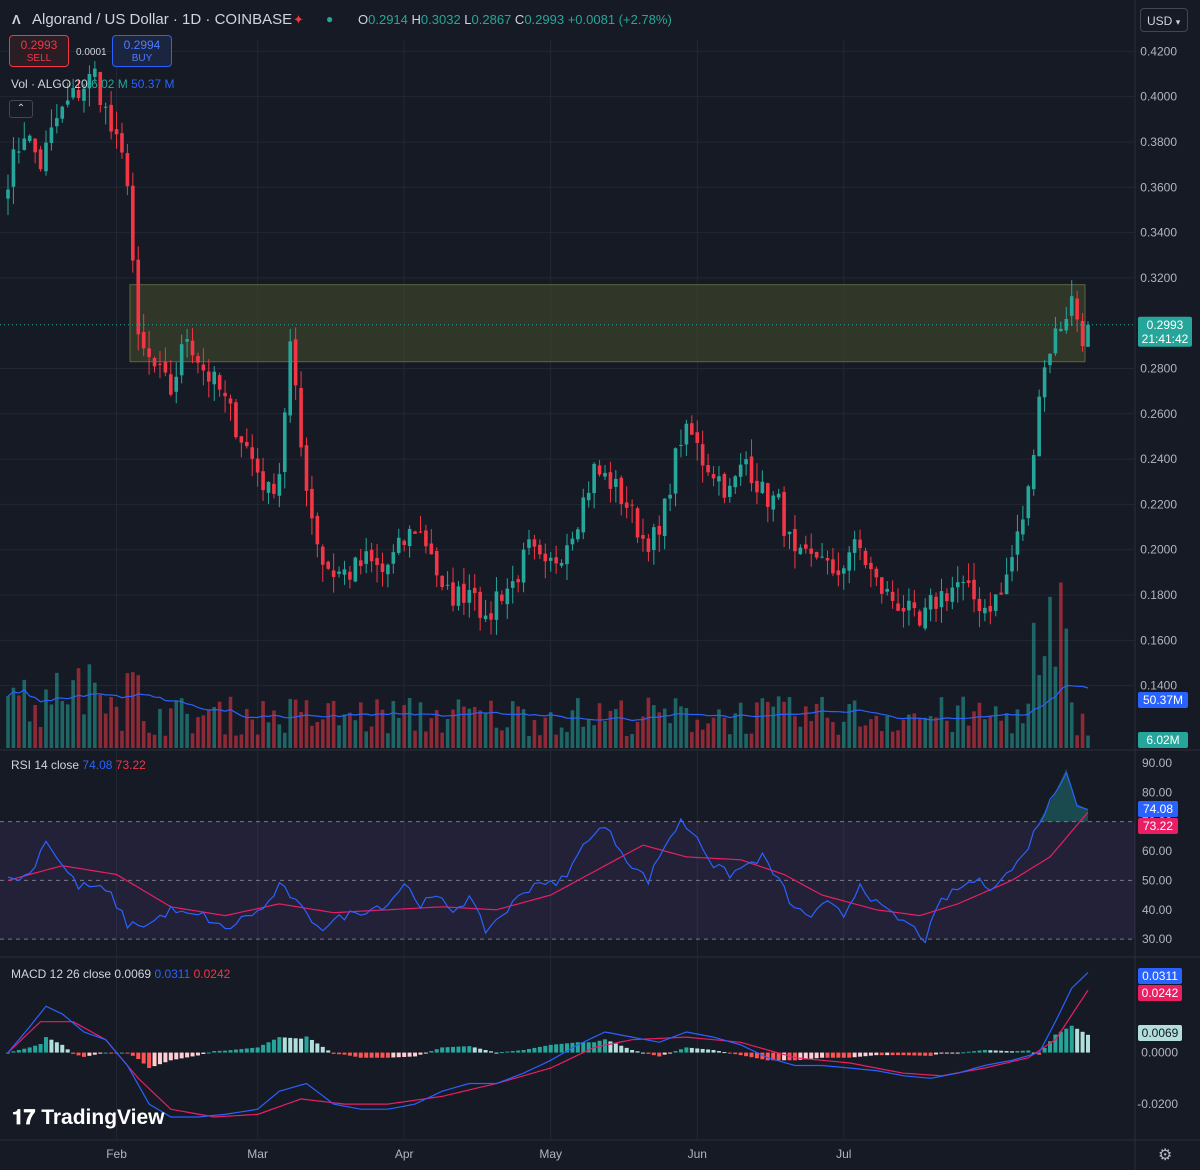 The image size is (1200, 1170). Describe the element at coordinates (162, 19) in the screenshot. I see `symbol-title: Algorand / US Dollar · 1D · COINBASE` at that location.